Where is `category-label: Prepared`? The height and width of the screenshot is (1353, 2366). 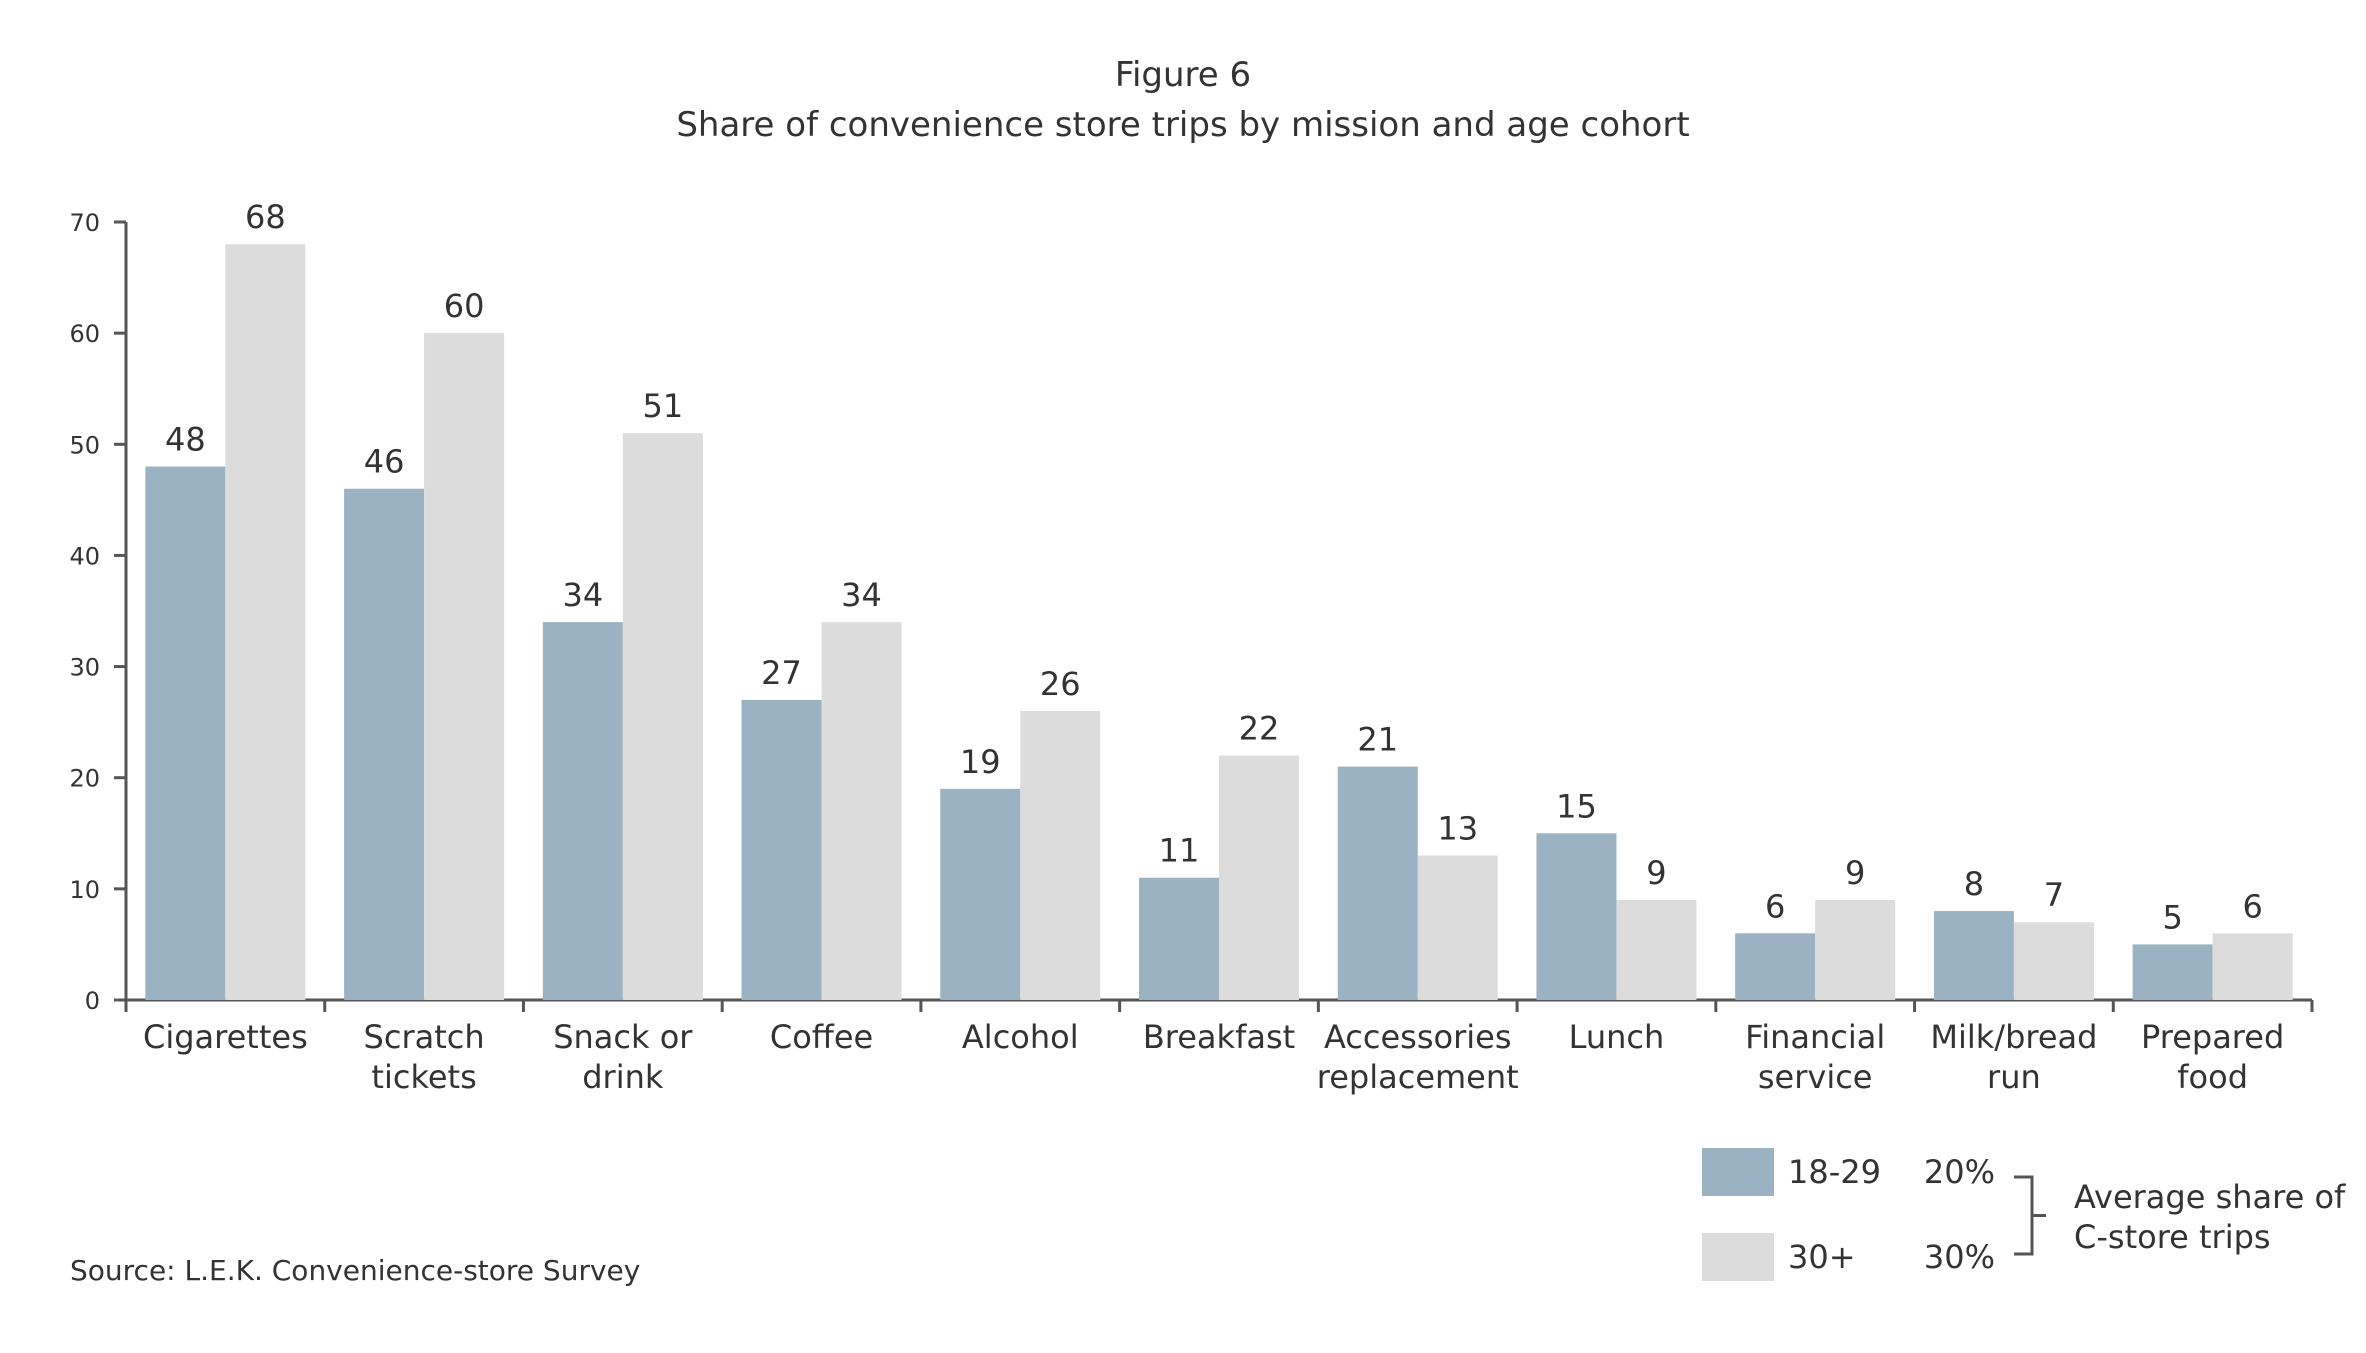
category-label: Prepared is located at coordinates (2212, 1037).